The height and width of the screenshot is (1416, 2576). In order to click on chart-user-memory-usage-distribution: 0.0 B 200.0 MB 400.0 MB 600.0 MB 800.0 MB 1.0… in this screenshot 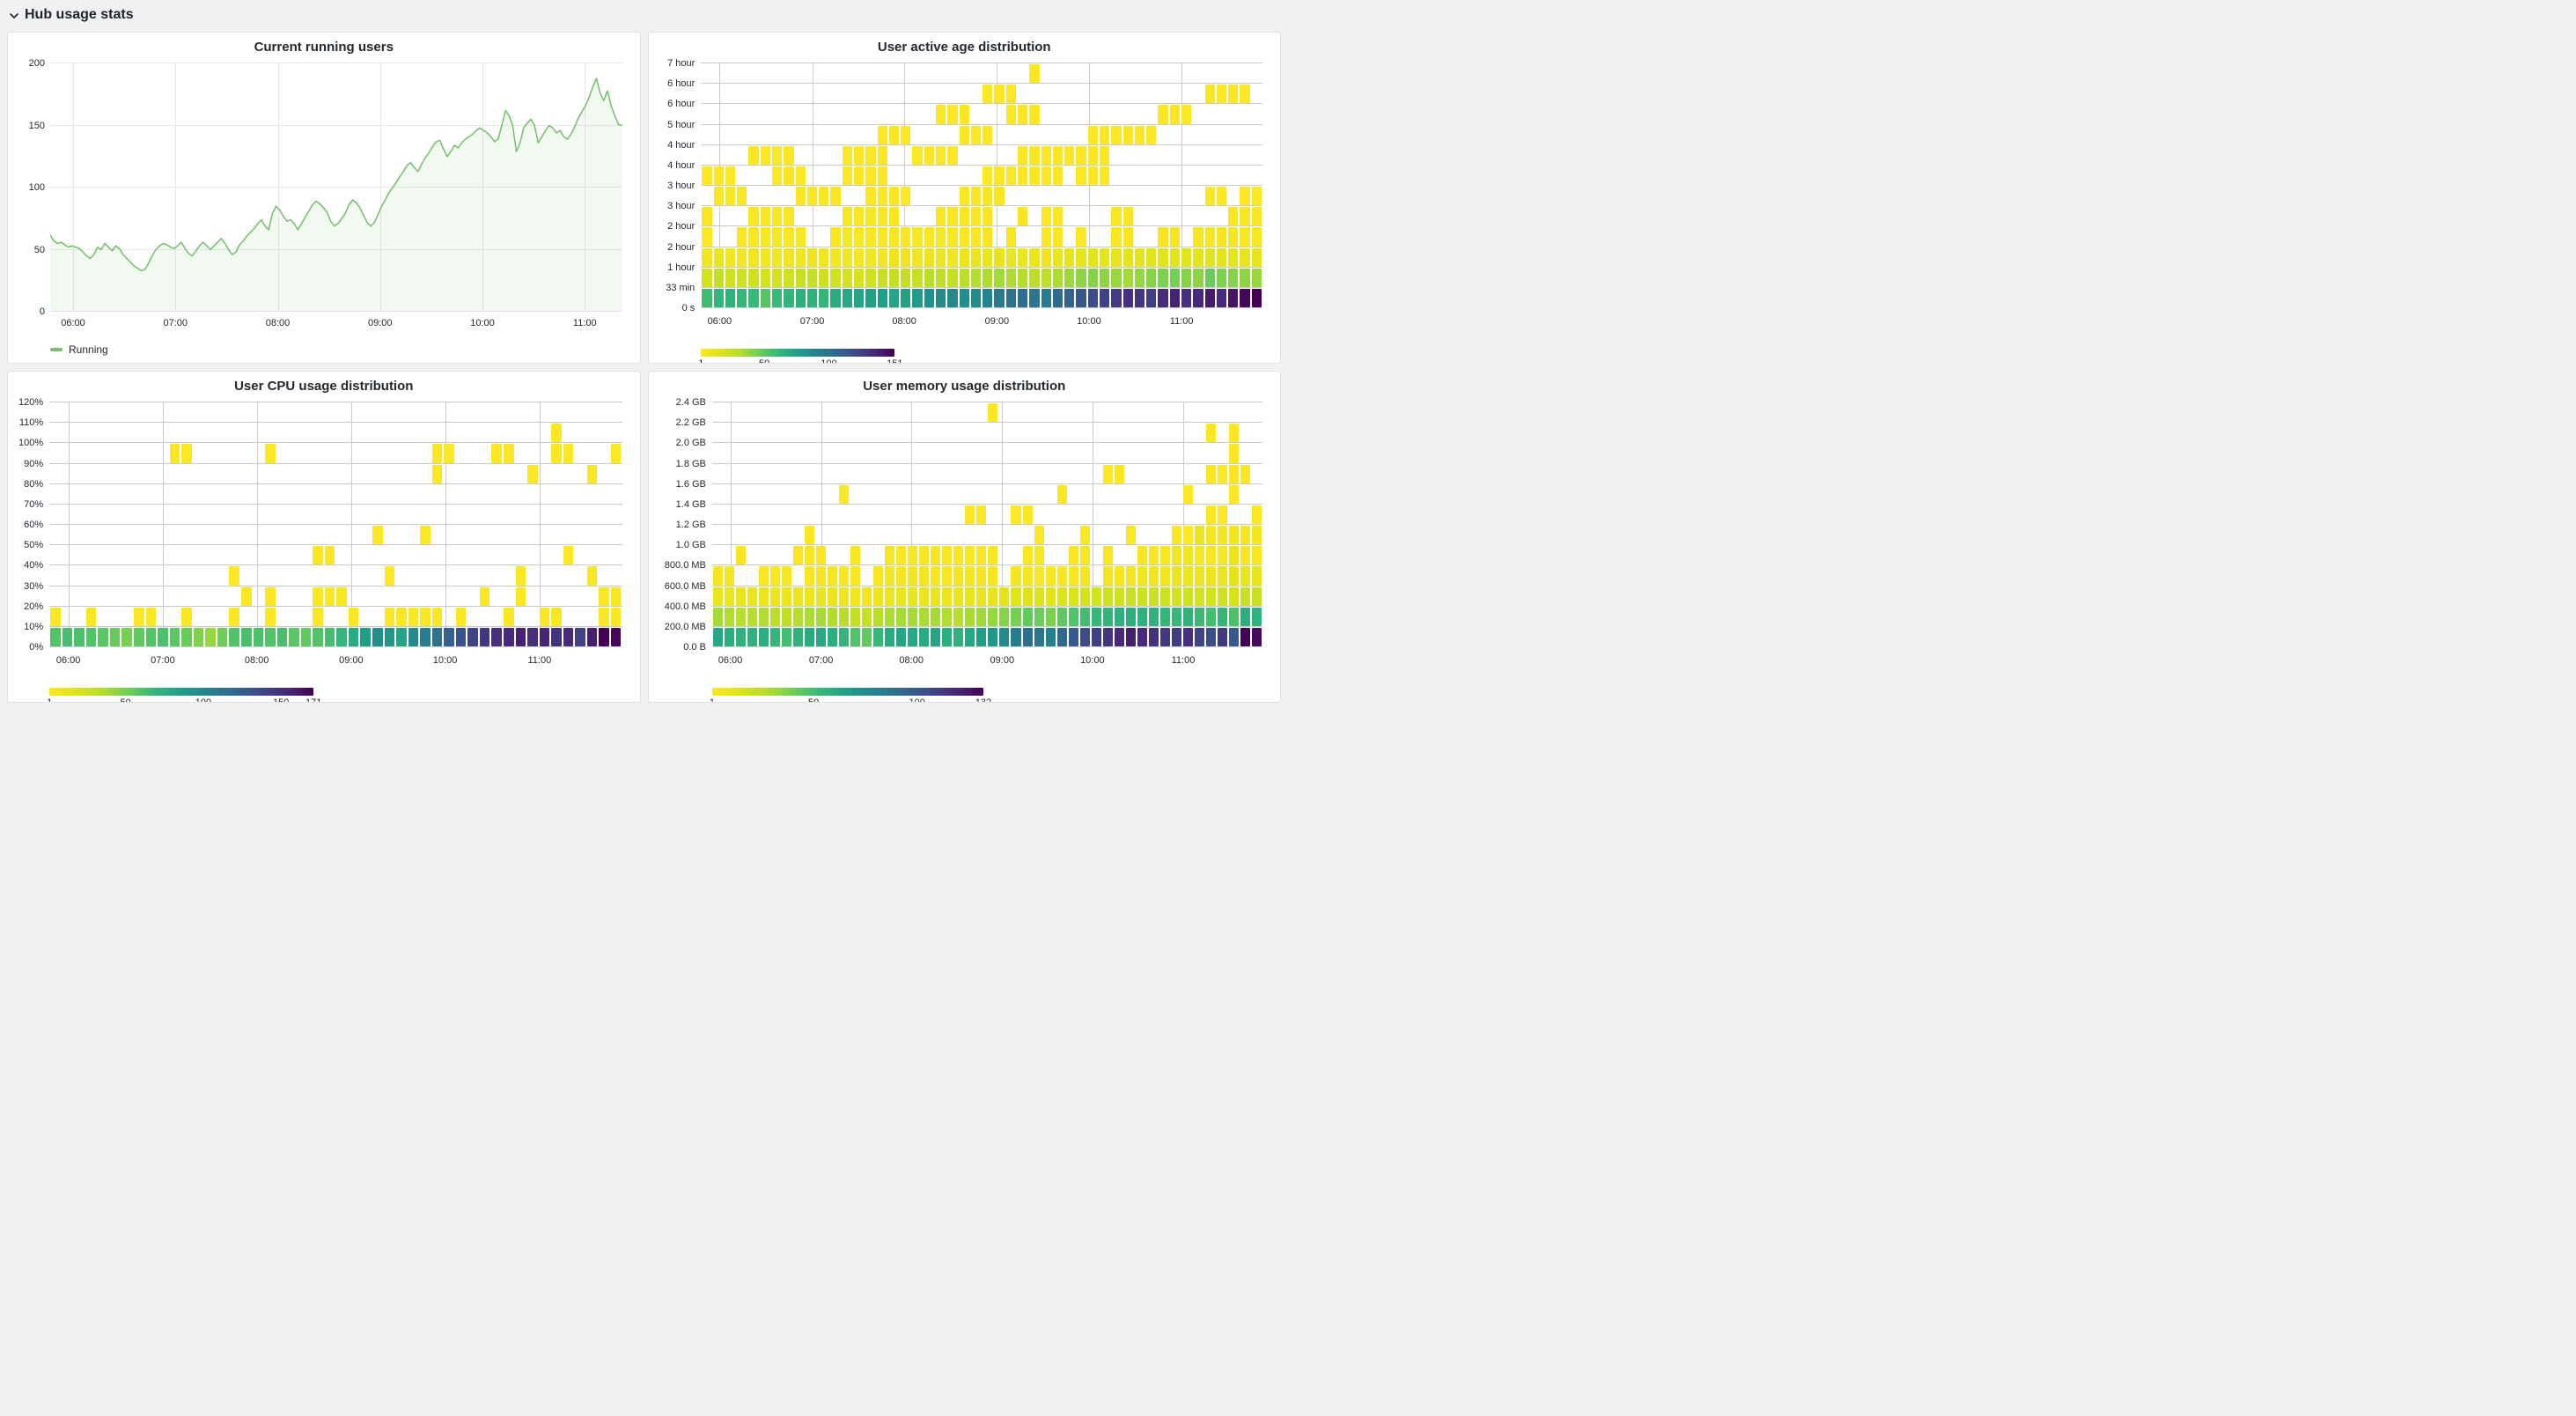, I will do `click(965, 548)`.